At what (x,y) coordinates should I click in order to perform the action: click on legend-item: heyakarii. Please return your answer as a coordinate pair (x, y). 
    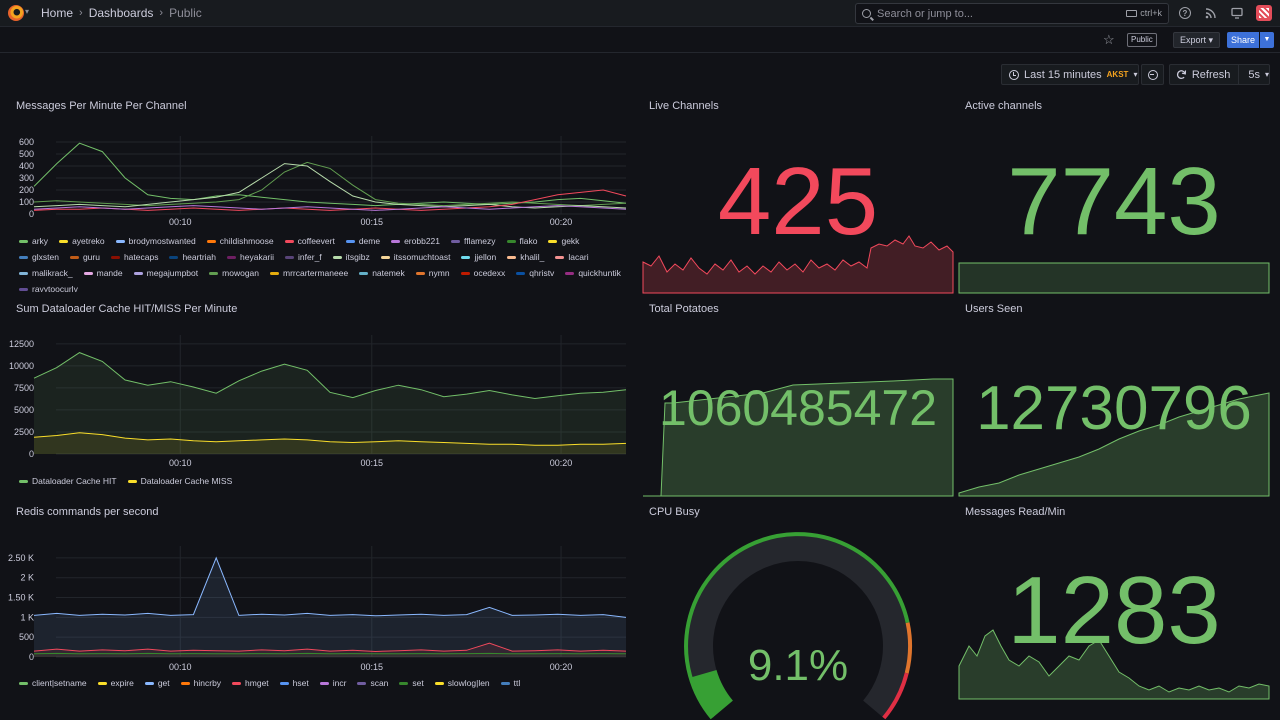
    Looking at the image, I should click on (250, 257).